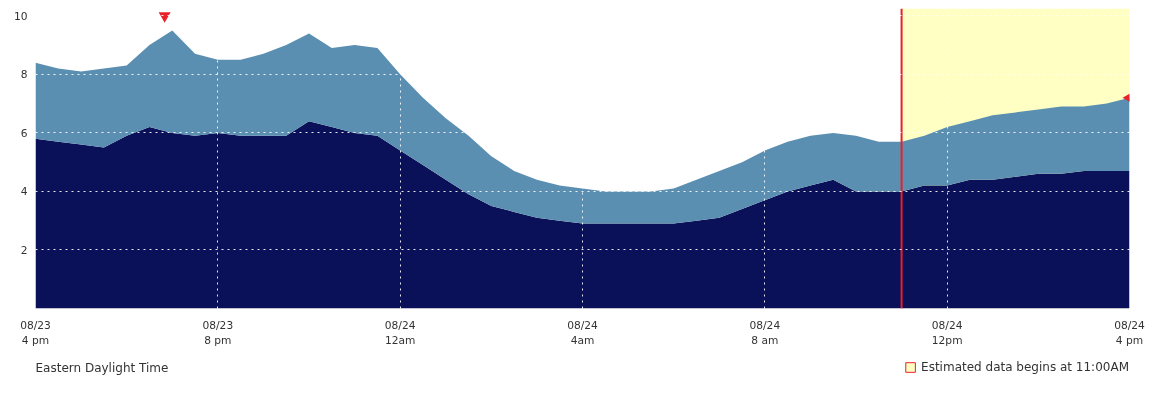 This screenshot has height=412, width=1153. Describe the element at coordinates (400, 333) in the screenshot. I see `x-tick-label: 08/24 12am` at that location.